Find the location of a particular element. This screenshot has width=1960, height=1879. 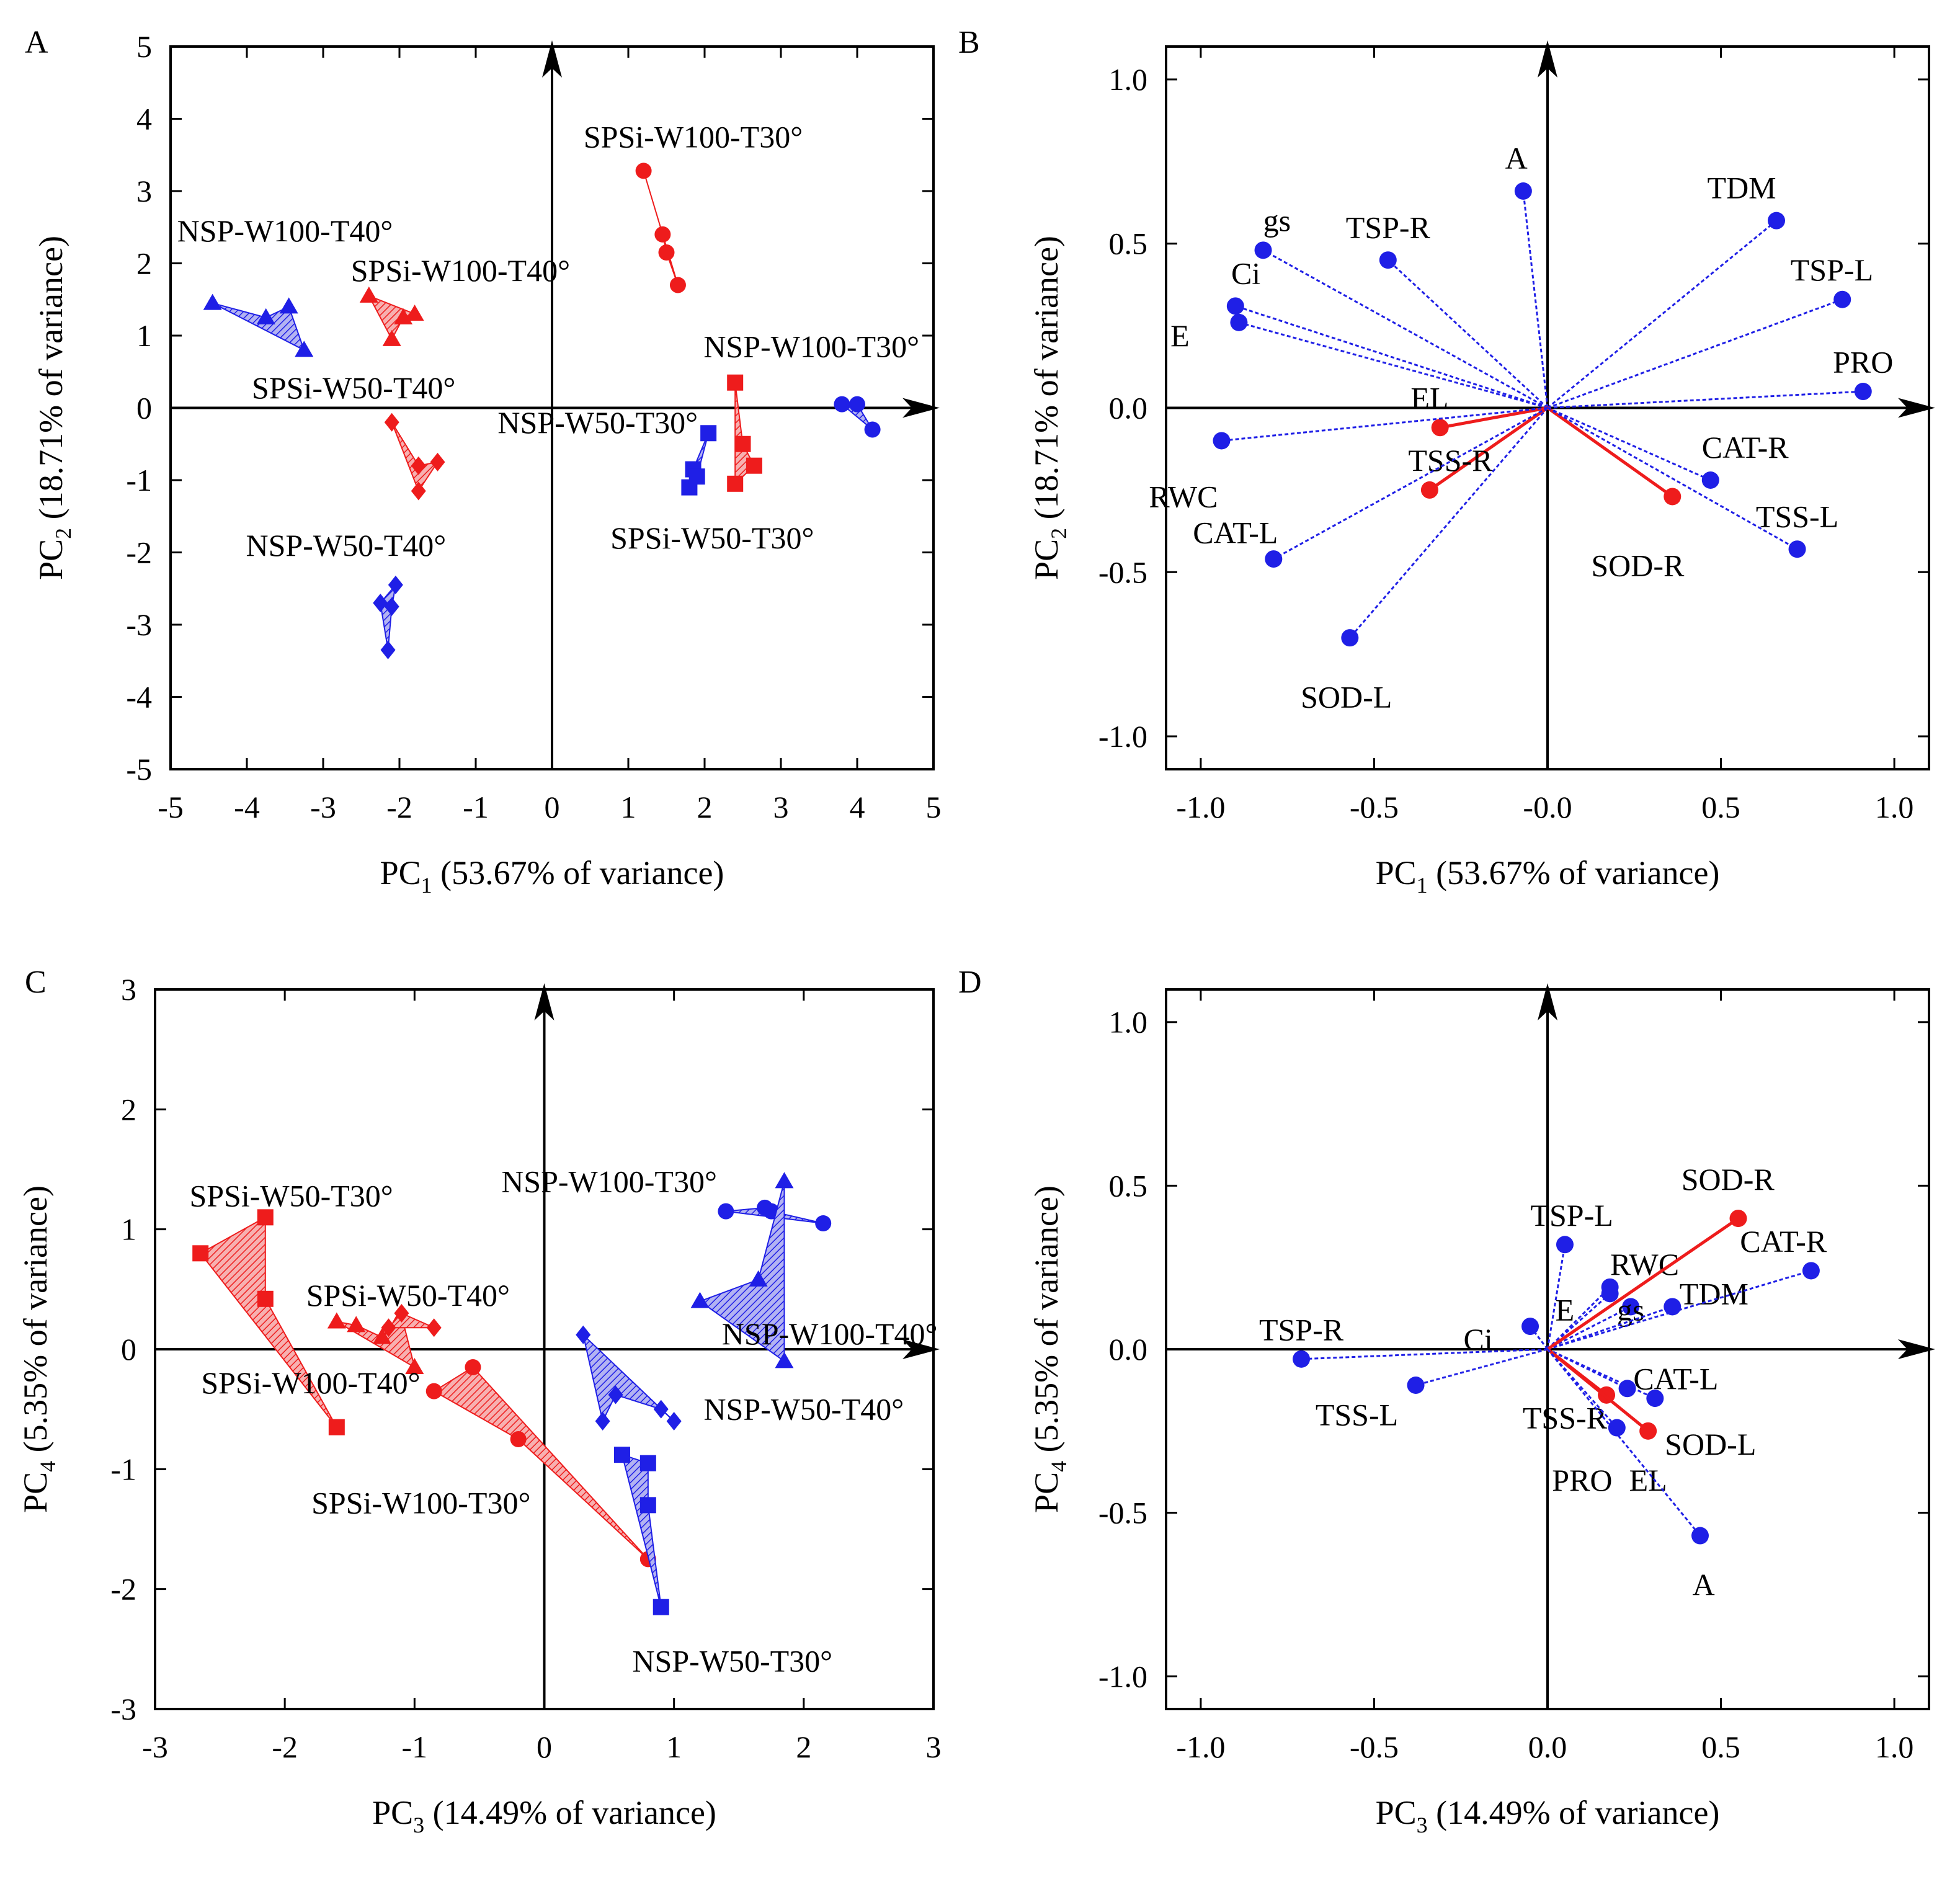

y-tick-label: 1 is located at coordinates (128, 1229).